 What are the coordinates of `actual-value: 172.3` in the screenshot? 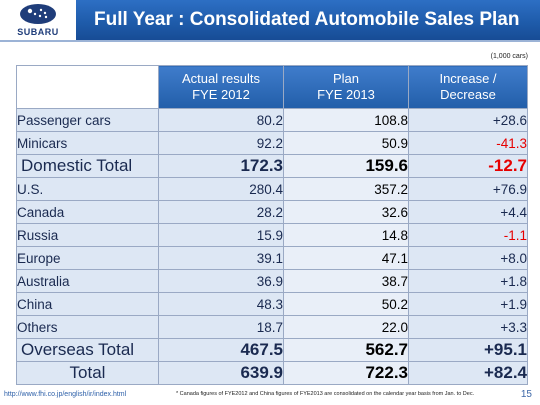 It's located at (221, 166).